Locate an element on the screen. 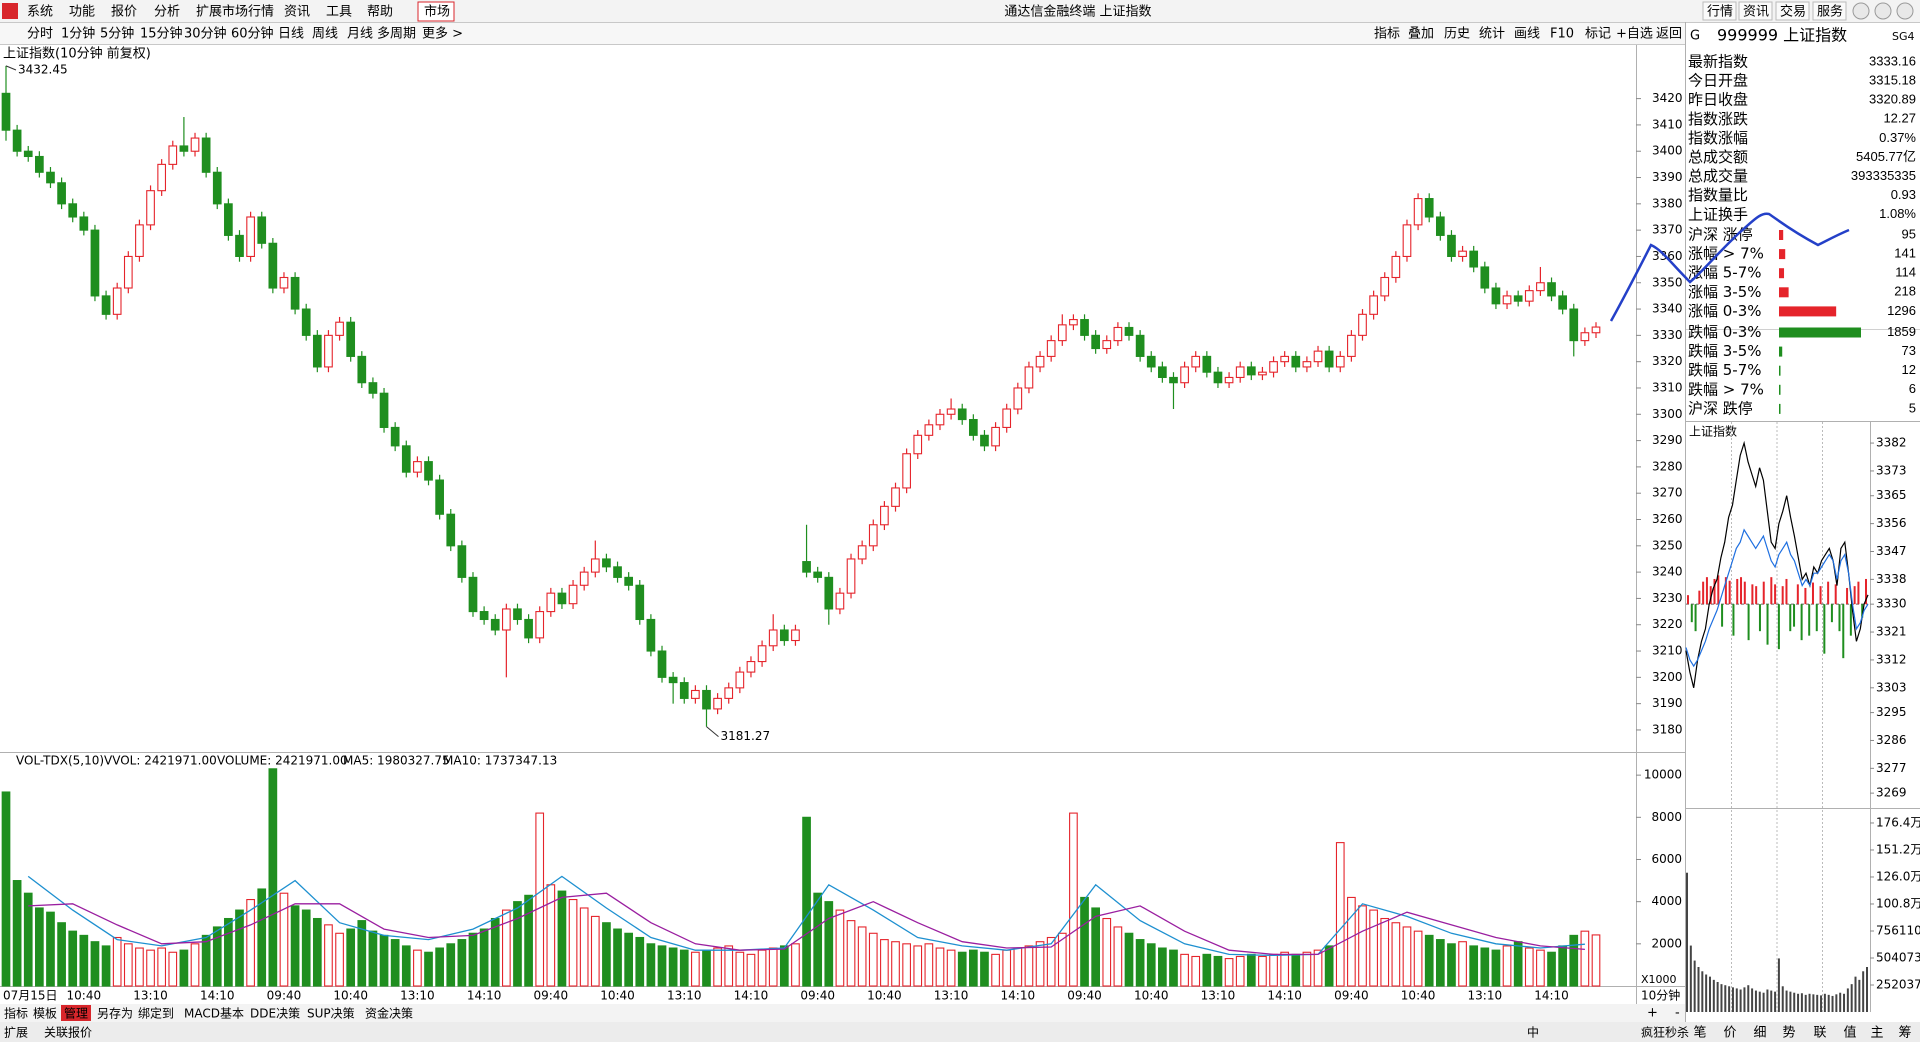 Image resolution: width=1920 pixels, height=1042 pixels. side-tab: 细 is located at coordinates (1759, 1033).